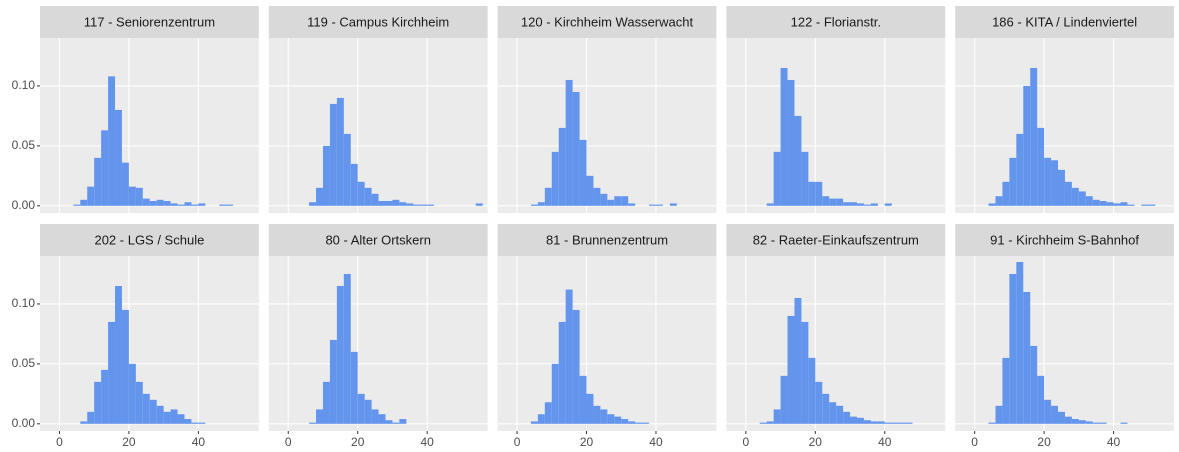 The height and width of the screenshot is (452, 1179). I want to click on y-tick-label: 0.05, so click(24, 145).